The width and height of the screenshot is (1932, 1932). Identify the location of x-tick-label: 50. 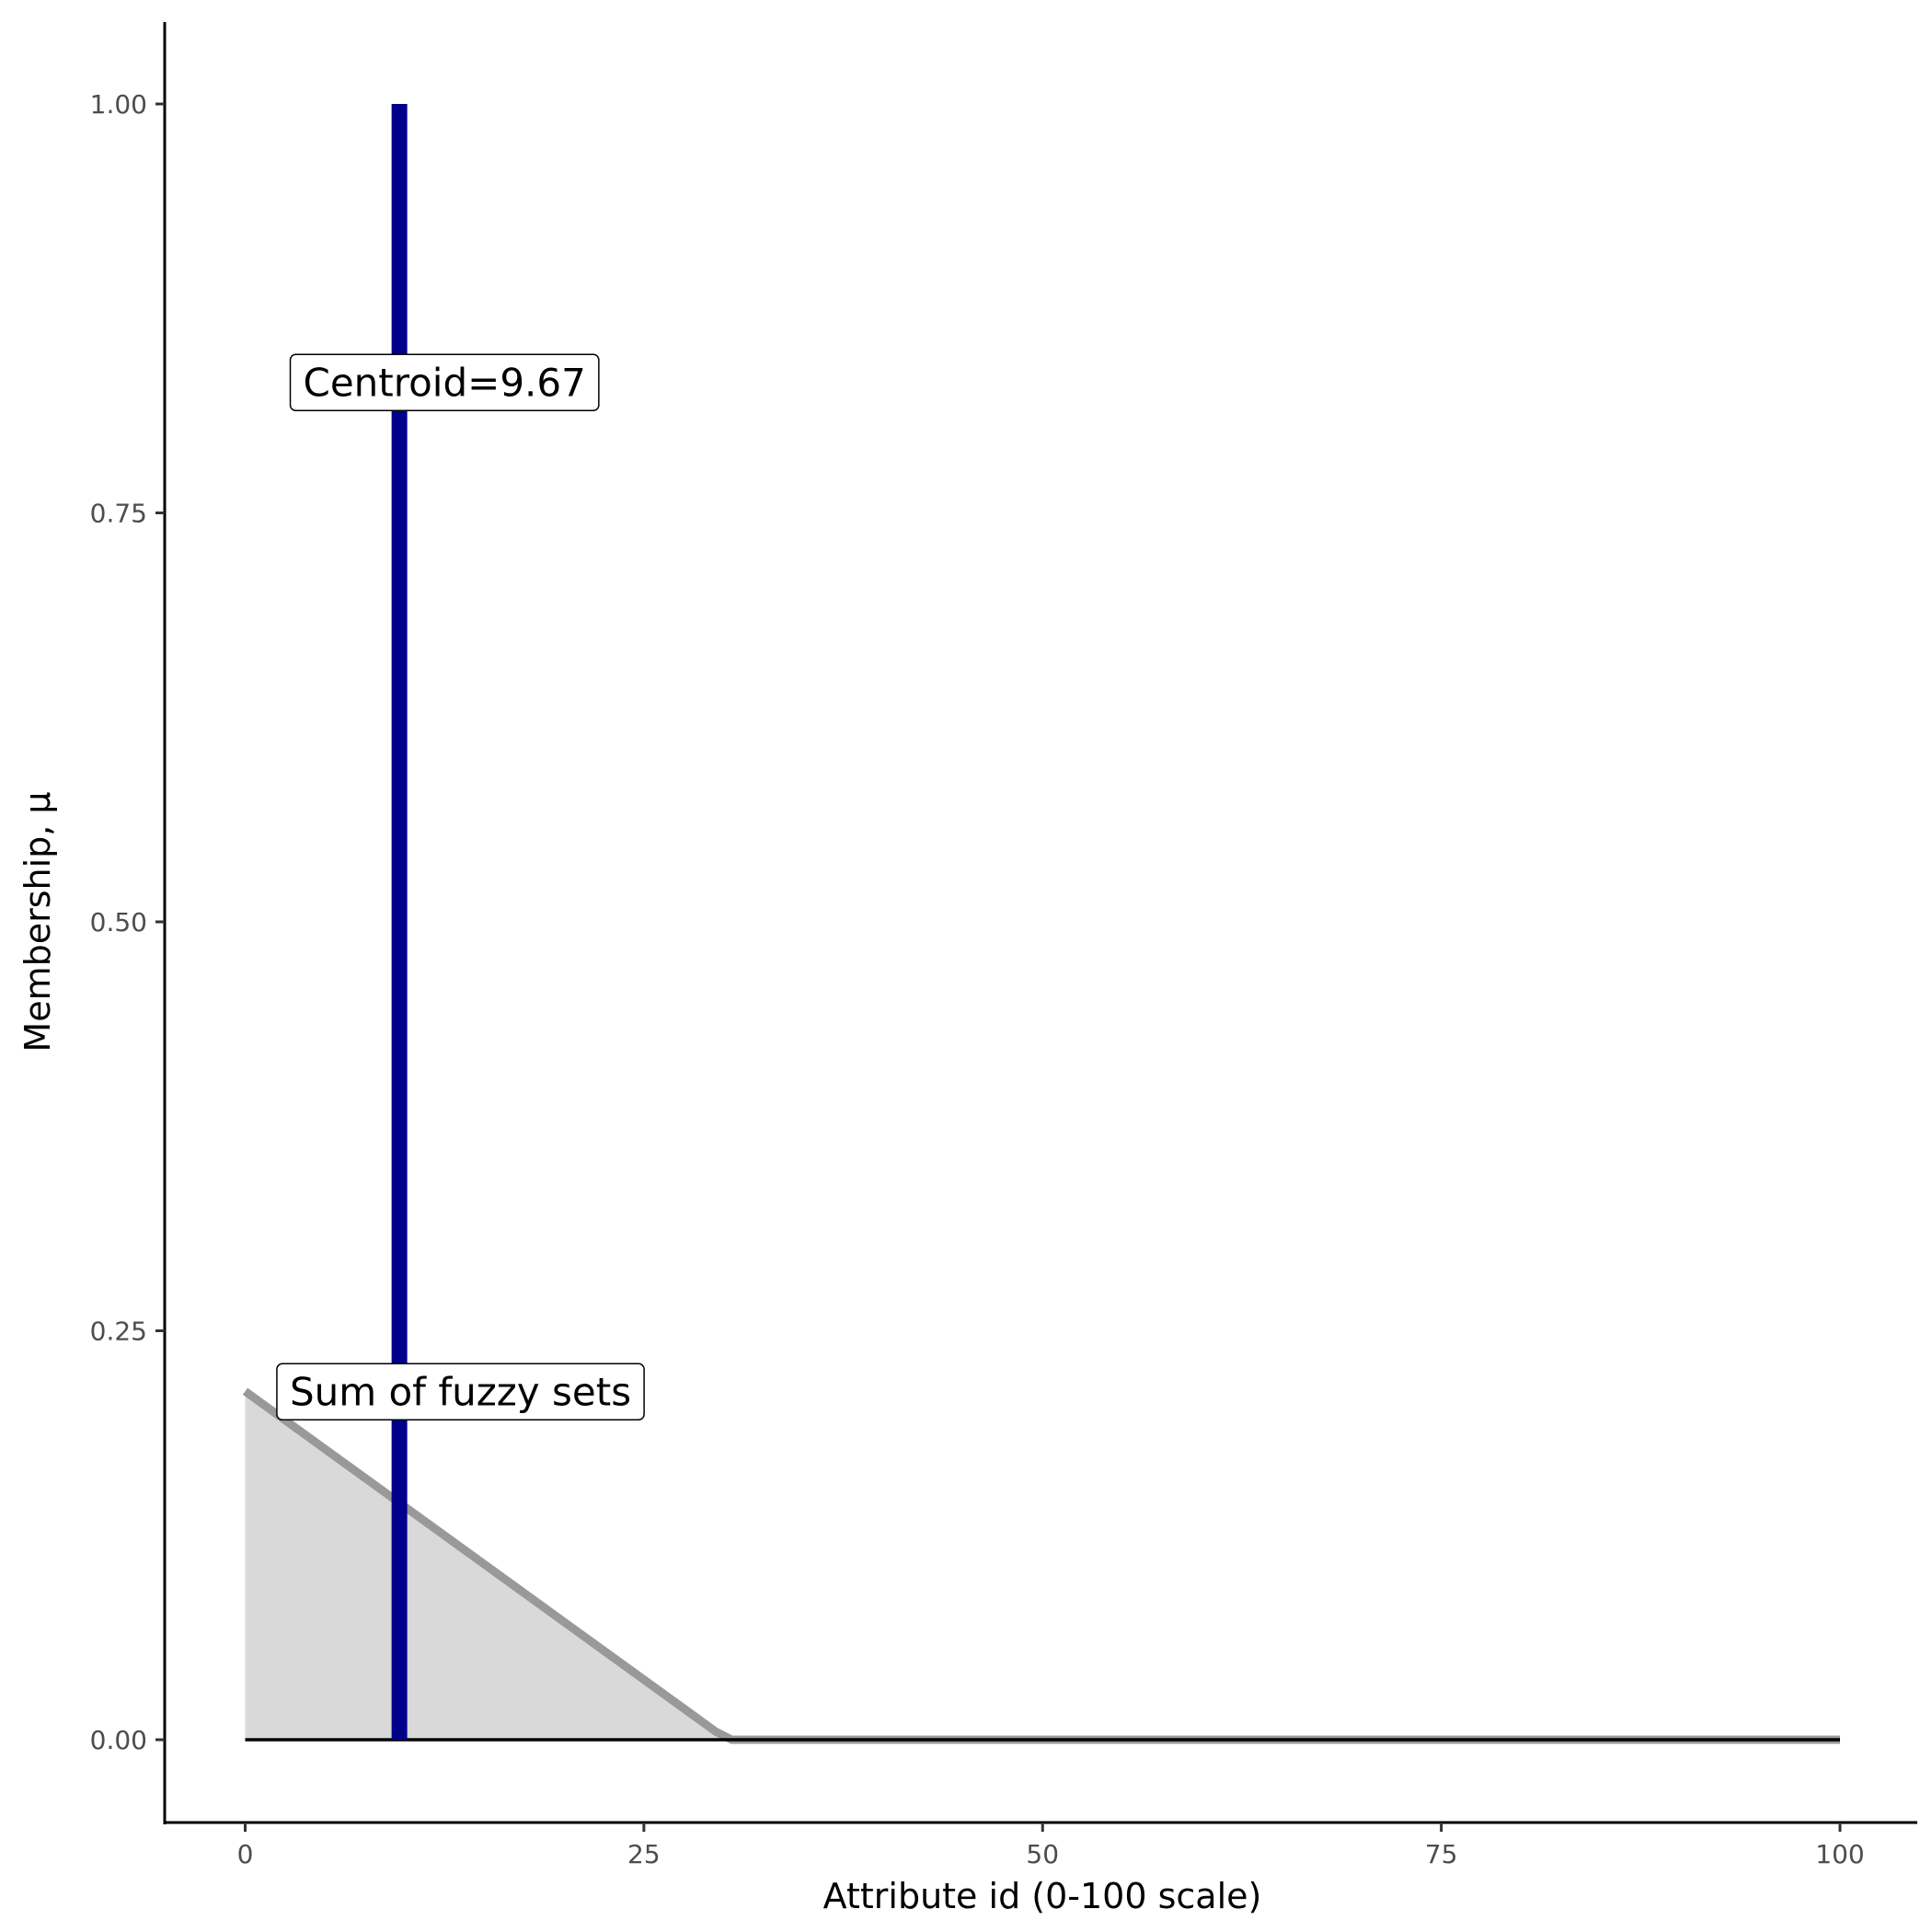
(1042, 1854).